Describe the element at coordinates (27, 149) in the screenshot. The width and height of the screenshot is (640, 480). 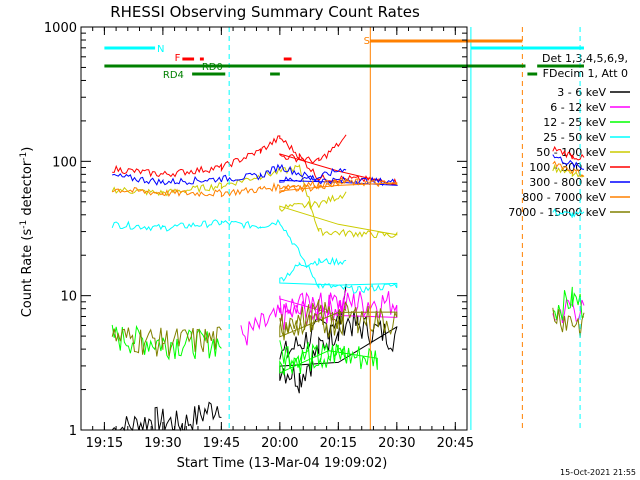
I see `y-axis-label-part-3: )` at that location.